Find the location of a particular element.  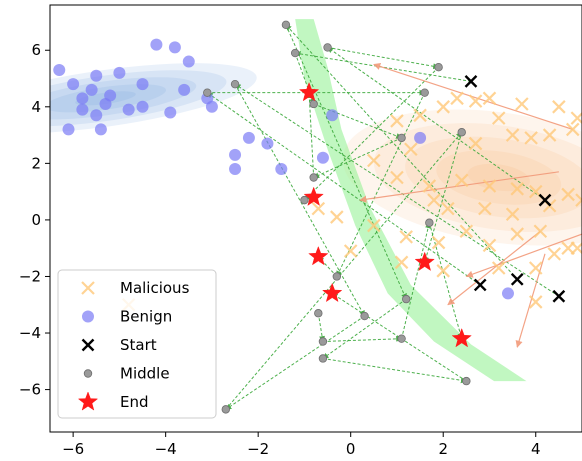

x-tick-label: −2 is located at coordinates (258, 449).